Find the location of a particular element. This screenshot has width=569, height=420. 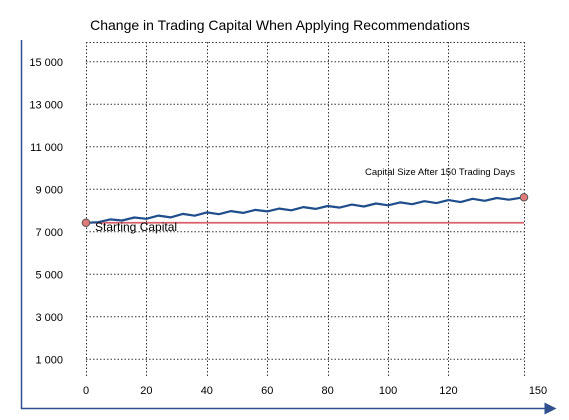

y-tick-label: 7 000 is located at coordinates (49, 233).